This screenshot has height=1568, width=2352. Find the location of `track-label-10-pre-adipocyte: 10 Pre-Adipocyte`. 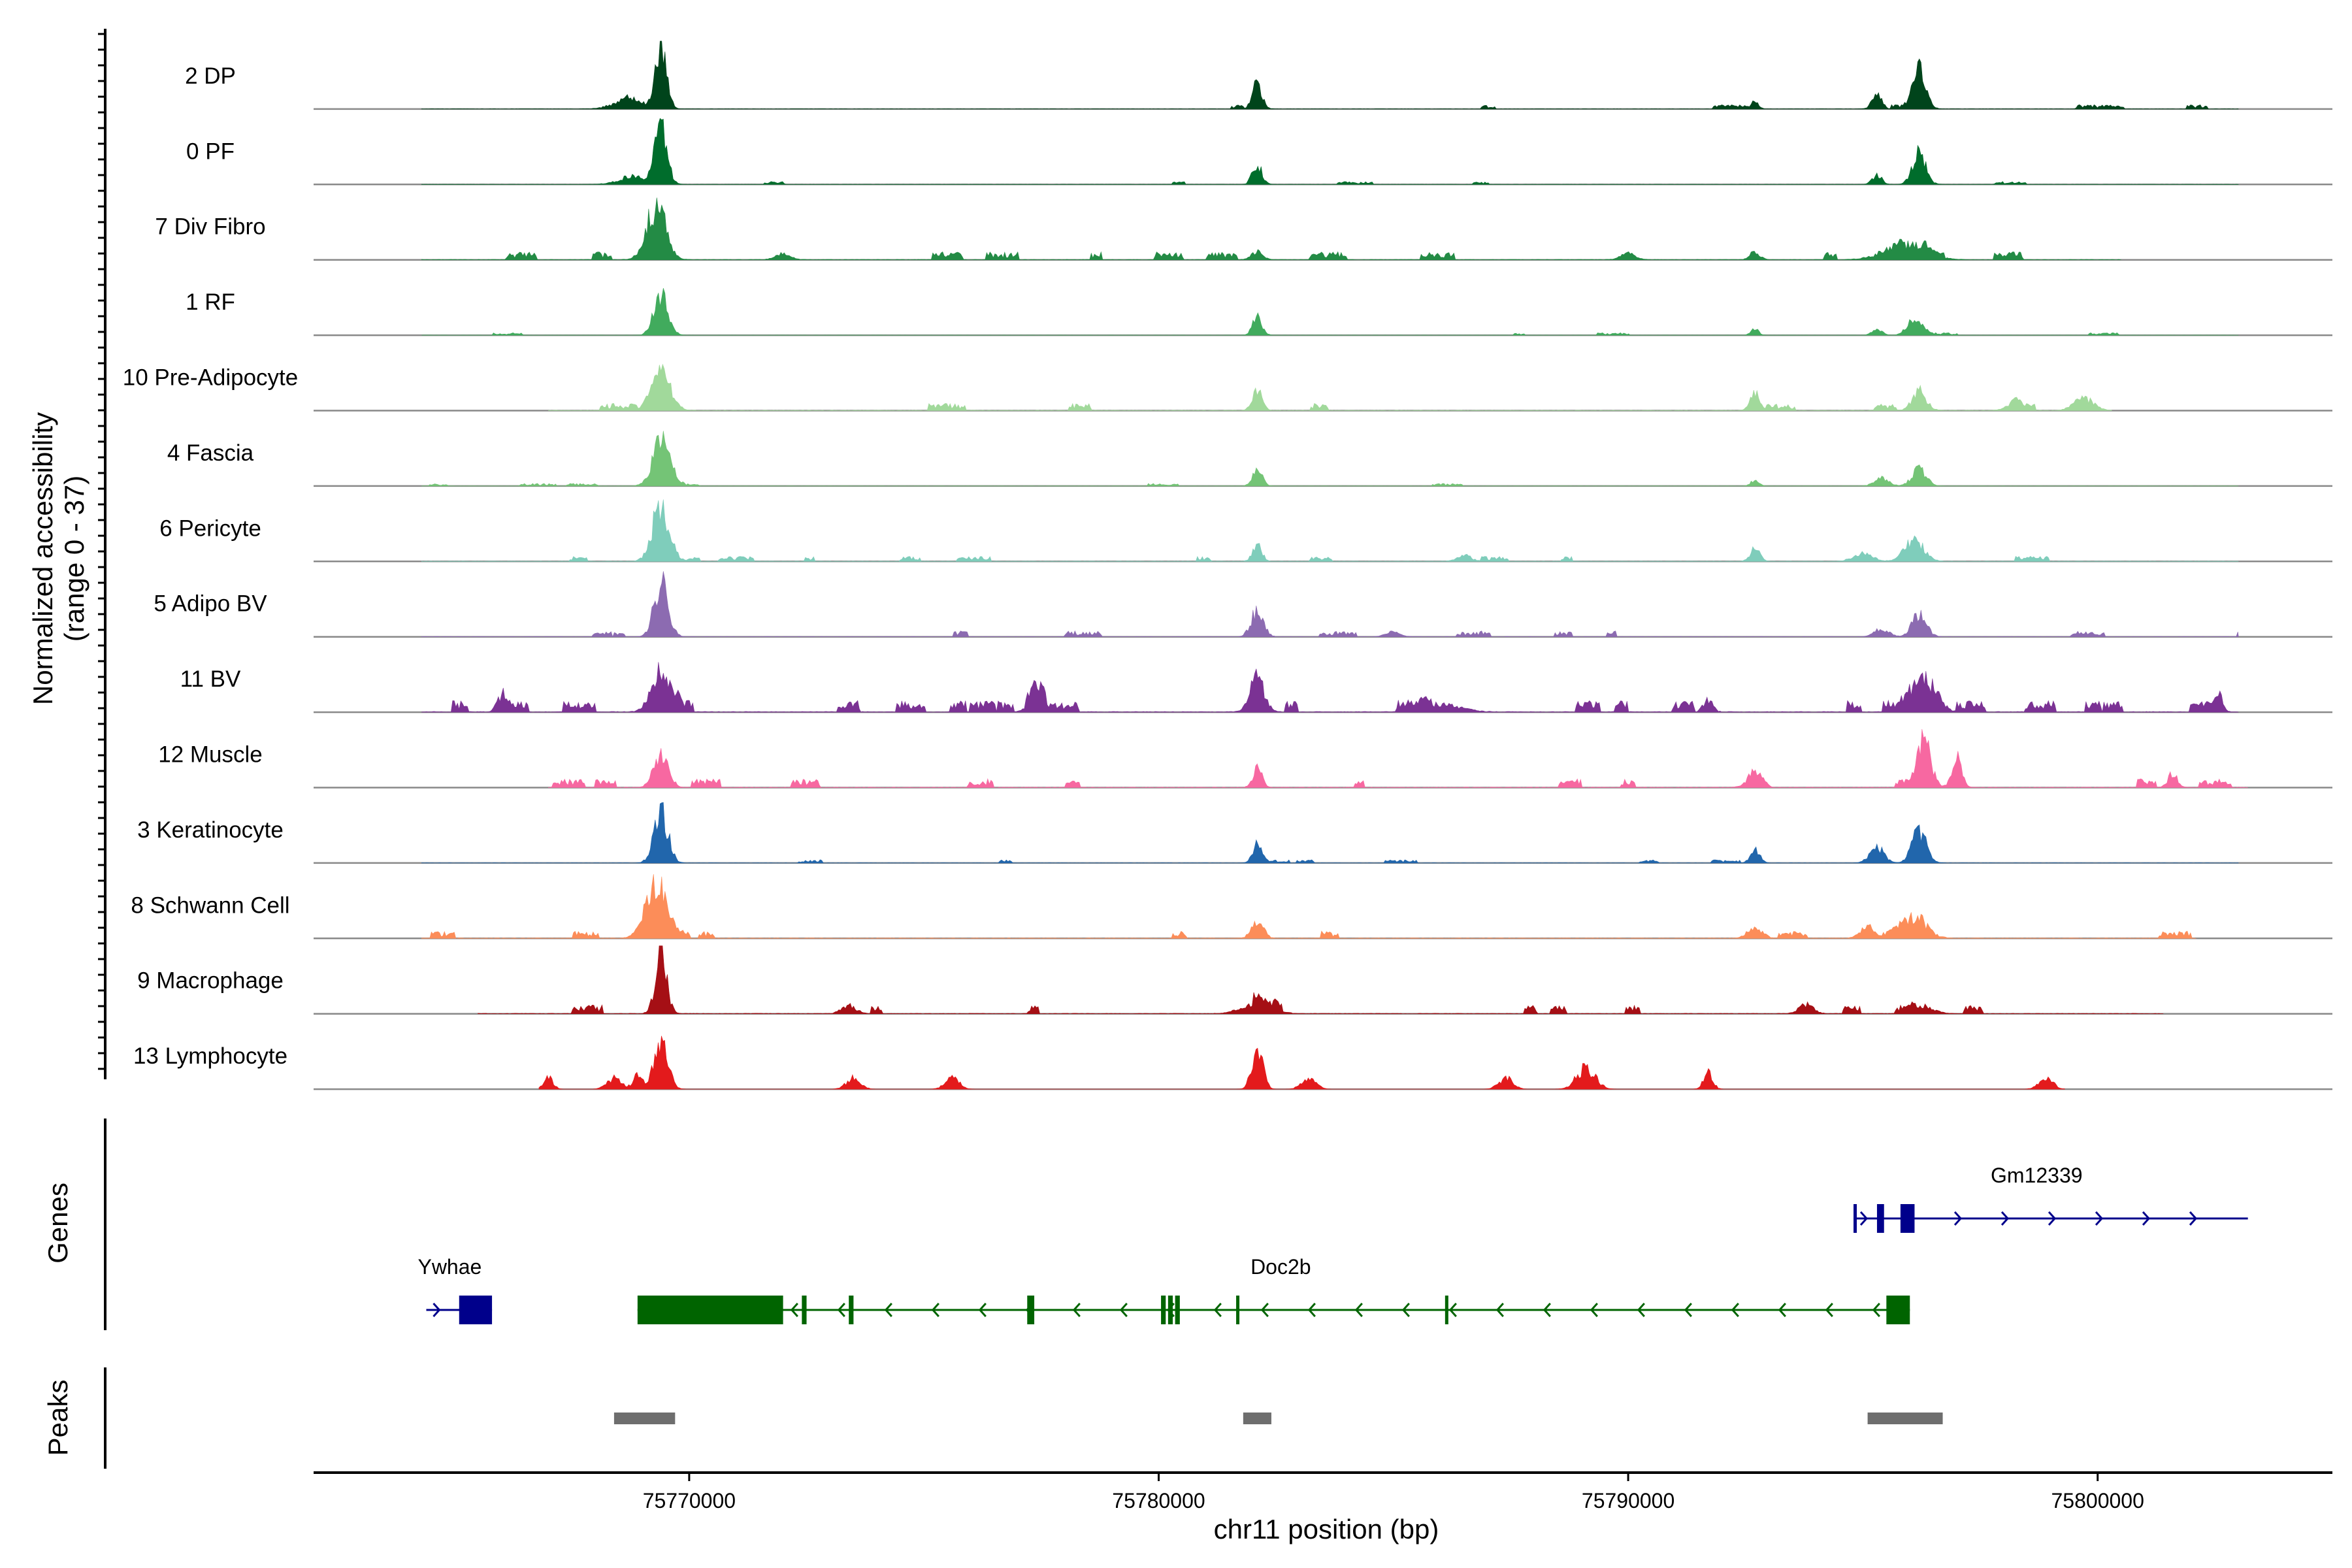

track-label-10-pre-adipocyte: 10 Pre-Adipocyte is located at coordinates (210, 378).